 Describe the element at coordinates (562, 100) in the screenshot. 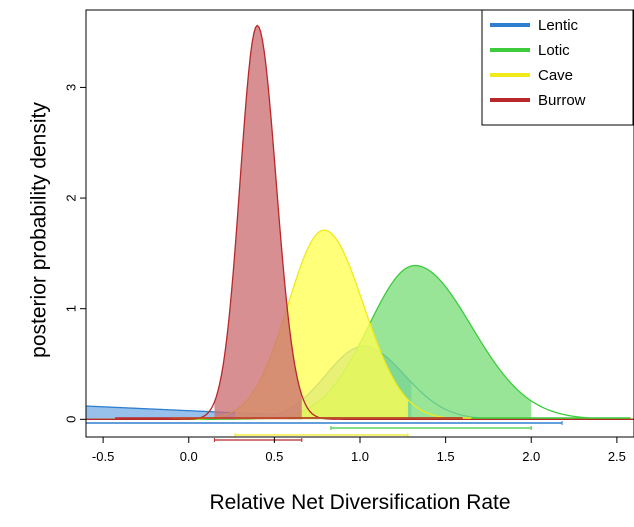

I see `legend-label-burrow: Burrow` at that location.